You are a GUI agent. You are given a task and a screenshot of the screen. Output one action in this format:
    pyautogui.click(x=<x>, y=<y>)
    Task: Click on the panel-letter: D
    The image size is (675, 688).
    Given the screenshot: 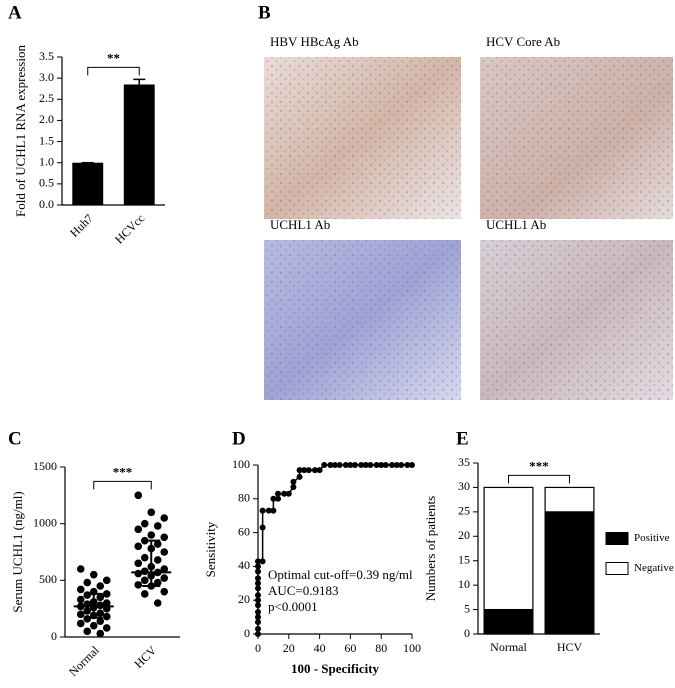 What is the action you would take?
    pyautogui.click(x=239, y=438)
    